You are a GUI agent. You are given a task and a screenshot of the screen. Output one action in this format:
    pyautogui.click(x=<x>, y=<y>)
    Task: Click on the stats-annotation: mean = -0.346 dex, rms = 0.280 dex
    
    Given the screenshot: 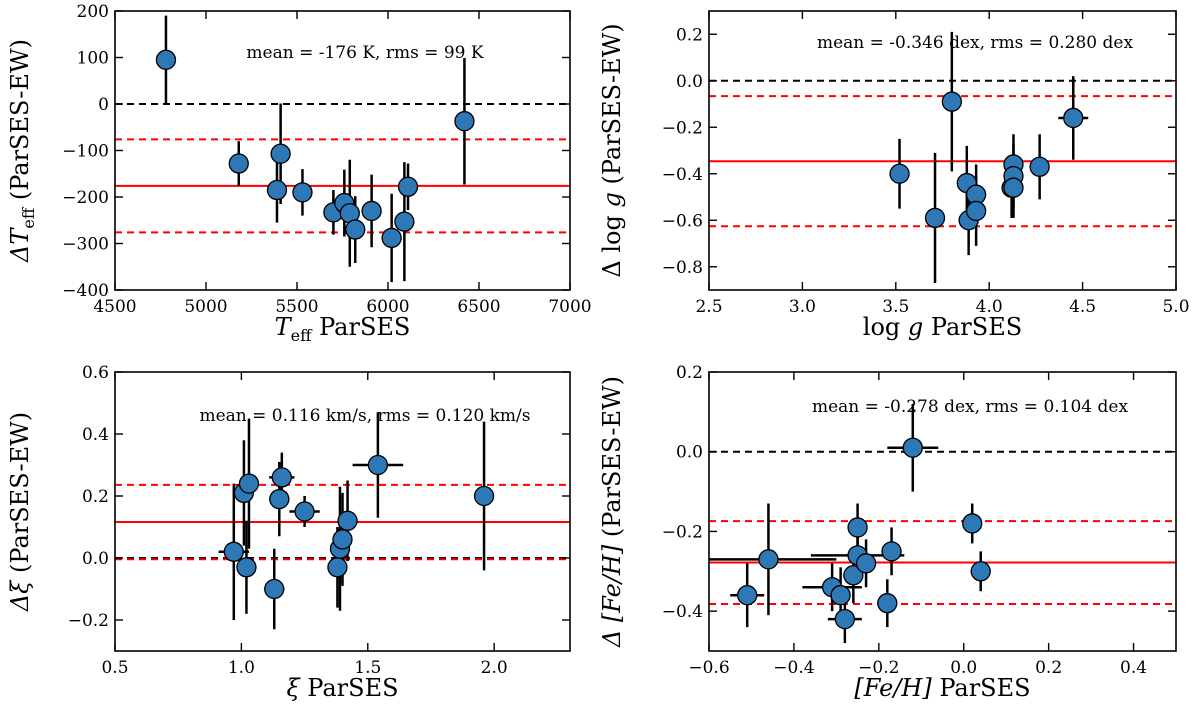 What is the action you would take?
    pyautogui.click(x=975, y=43)
    